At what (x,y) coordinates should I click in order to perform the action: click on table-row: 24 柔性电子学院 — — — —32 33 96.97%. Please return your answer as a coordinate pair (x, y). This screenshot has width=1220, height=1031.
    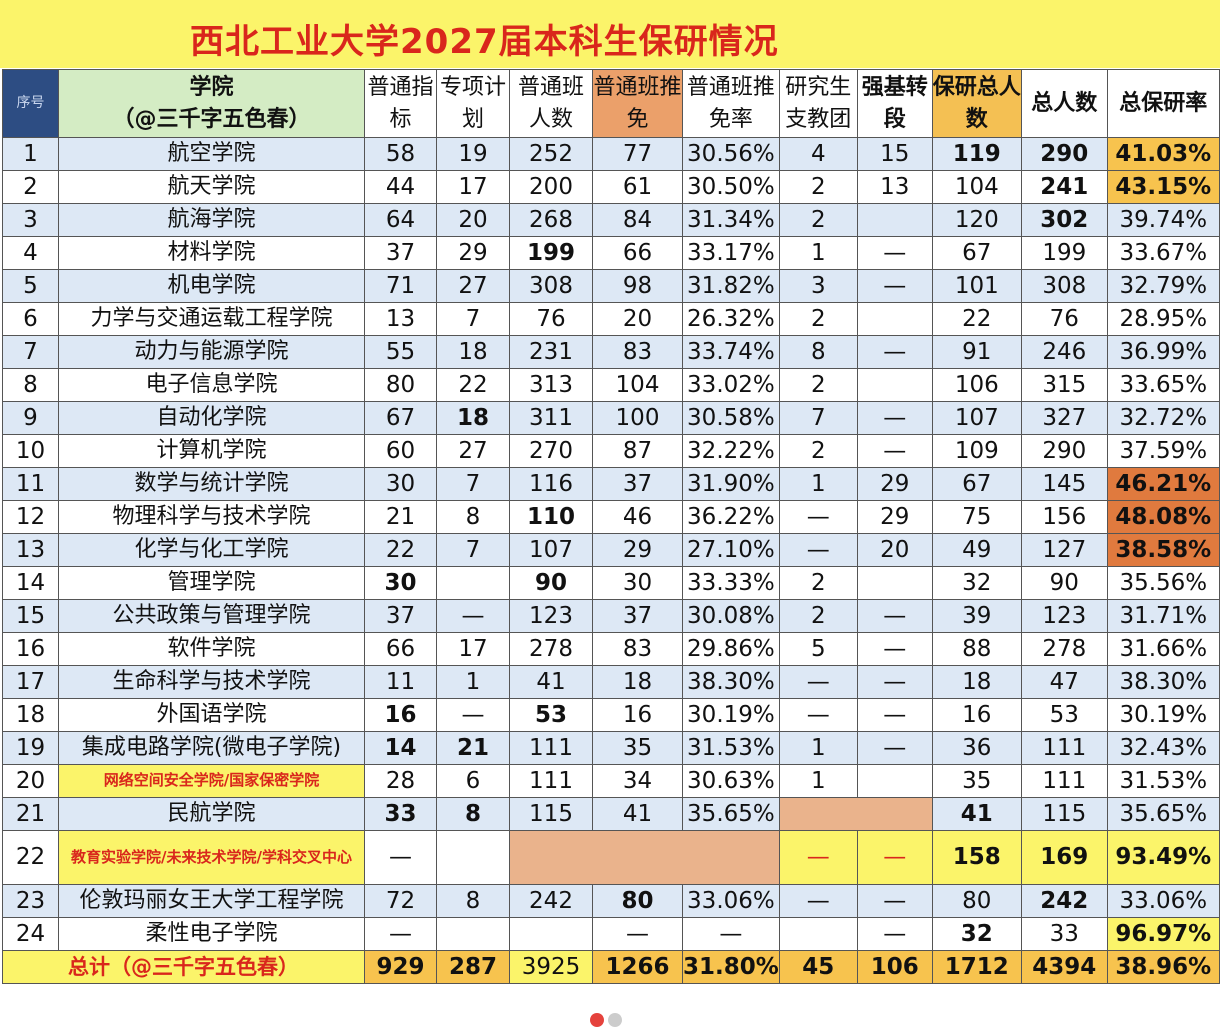
    Looking at the image, I should click on (611, 934).